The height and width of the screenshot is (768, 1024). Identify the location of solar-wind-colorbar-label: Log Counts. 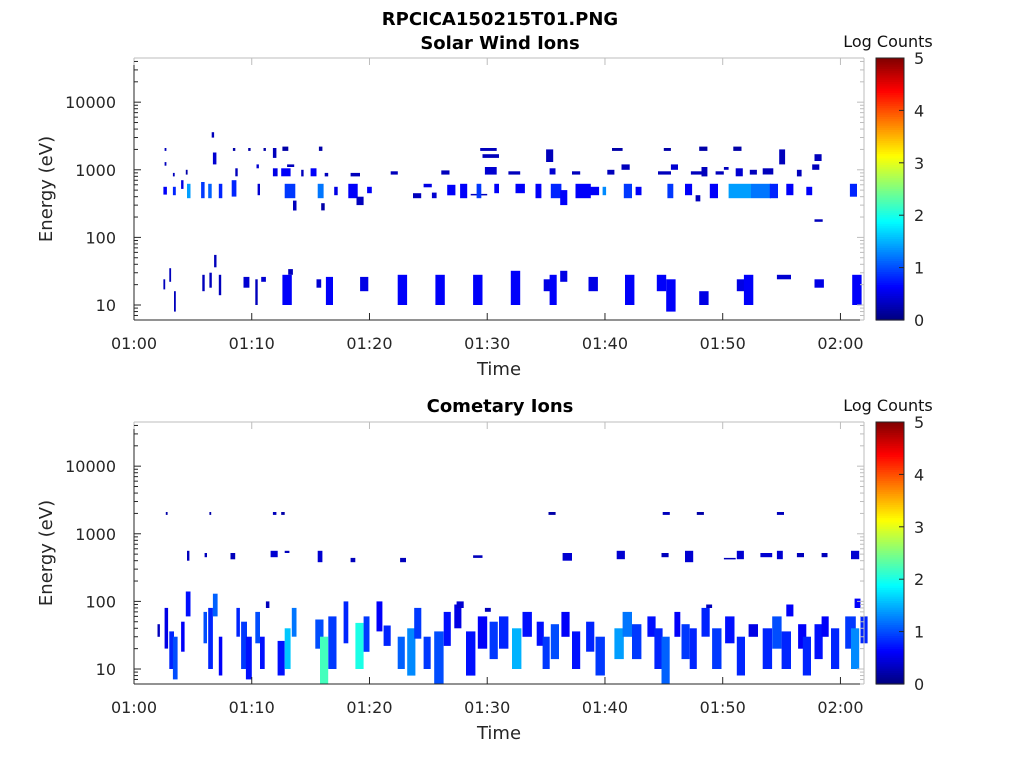
(888, 41).